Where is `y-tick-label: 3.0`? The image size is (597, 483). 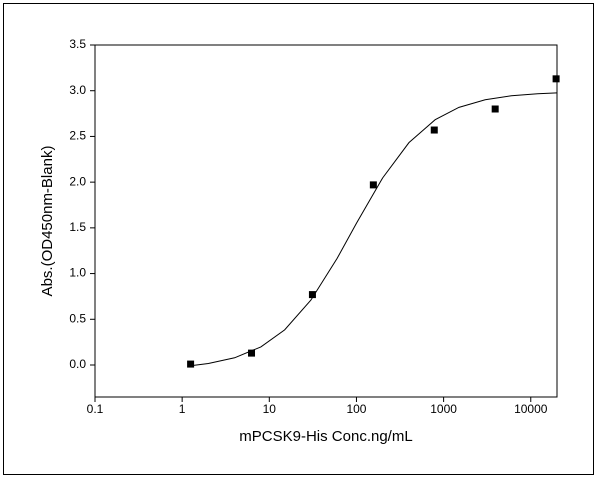
y-tick-label: 3.0 is located at coordinates (77, 90).